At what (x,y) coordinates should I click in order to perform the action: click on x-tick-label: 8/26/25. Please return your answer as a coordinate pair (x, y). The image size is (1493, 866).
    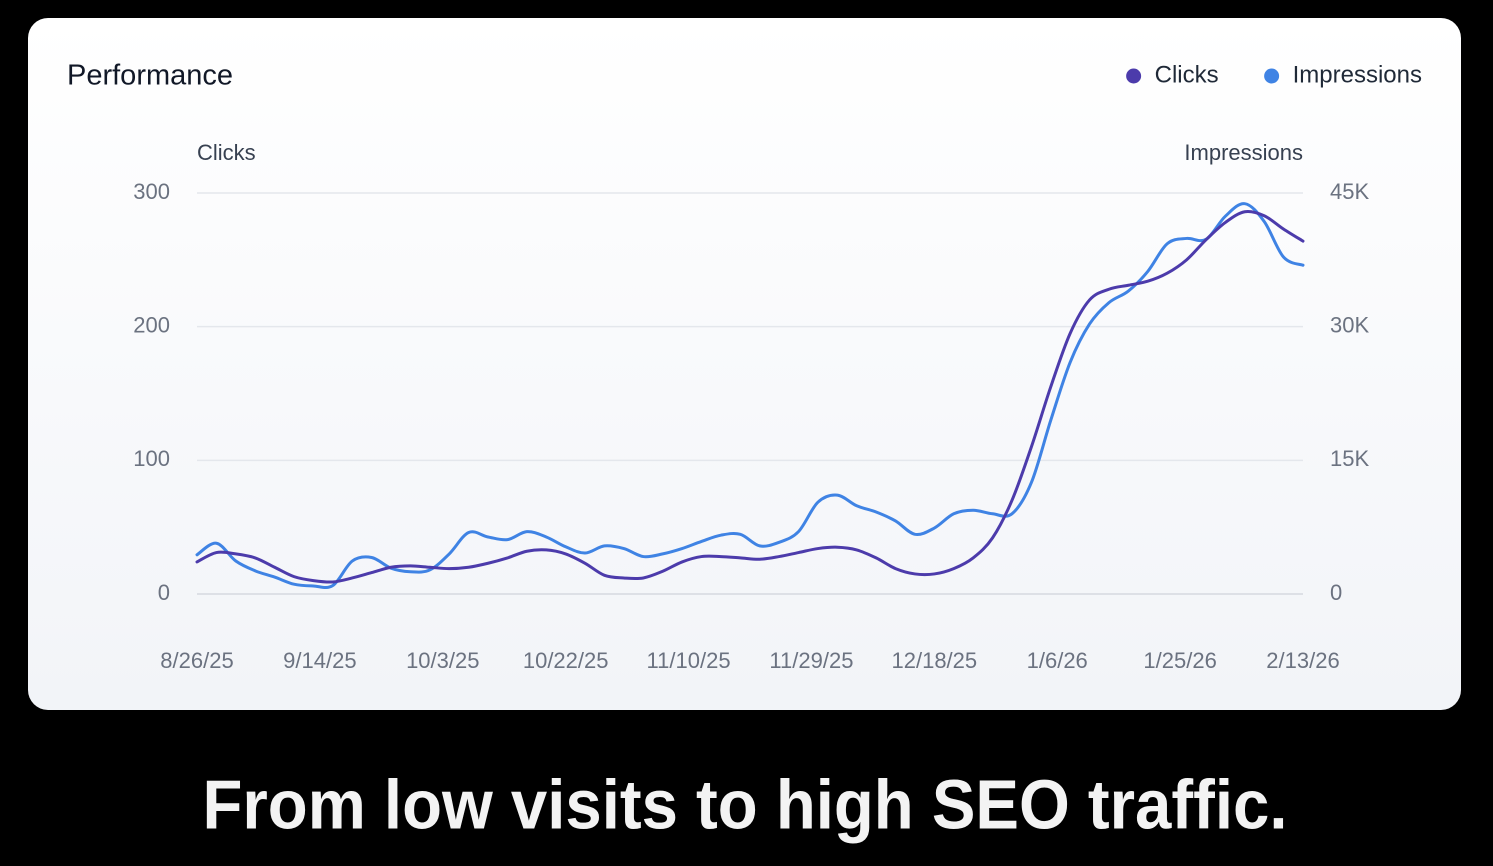
    Looking at the image, I should click on (196, 660).